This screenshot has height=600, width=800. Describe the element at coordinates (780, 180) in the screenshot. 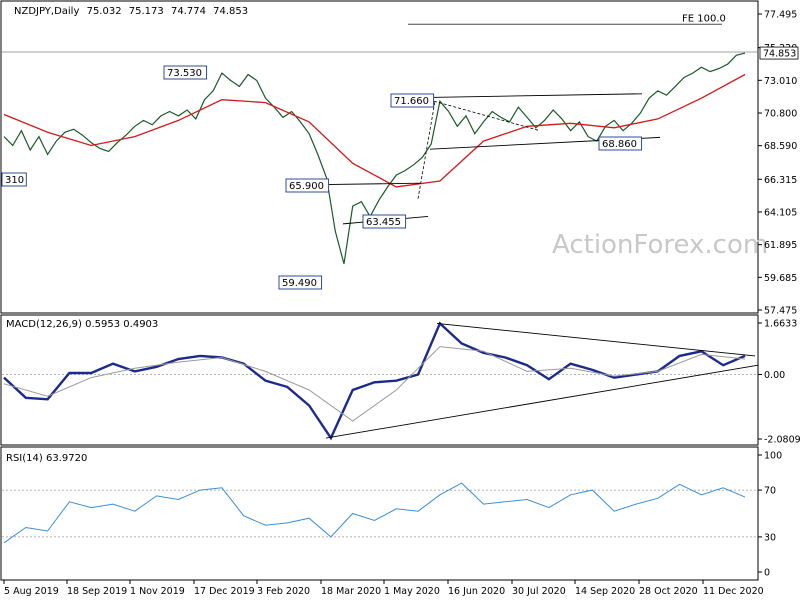

I see `price-tick-label: 66.315` at that location.